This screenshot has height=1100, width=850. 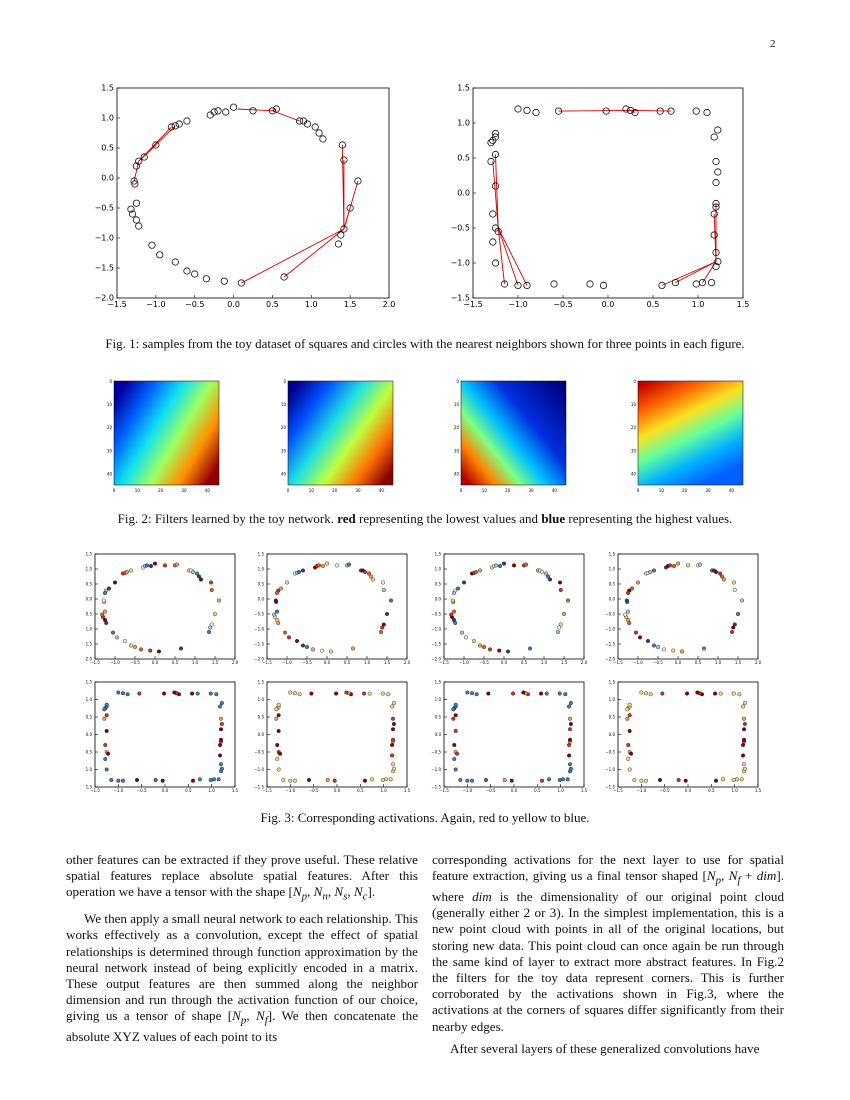 What do you see at coordinates (513, 433) in the screenshot?
I see `filter-heatmap` at bounding box center [513, 433].